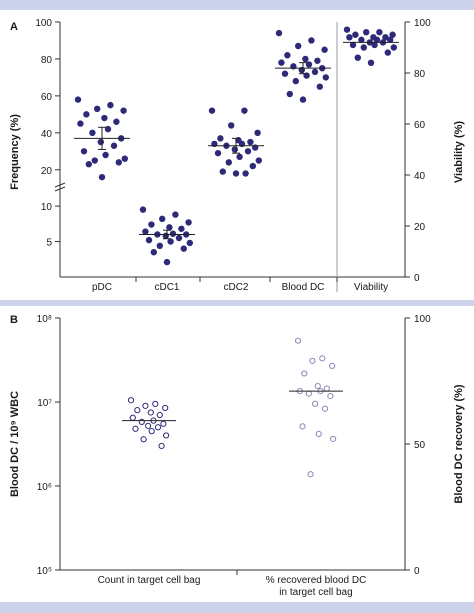 The width and height of the screenshot is (474, 613). What do you see at coordinates (417, 278) in the screenshot?
I see `y2-tick-label: 0` at bounding box center [417, 278].